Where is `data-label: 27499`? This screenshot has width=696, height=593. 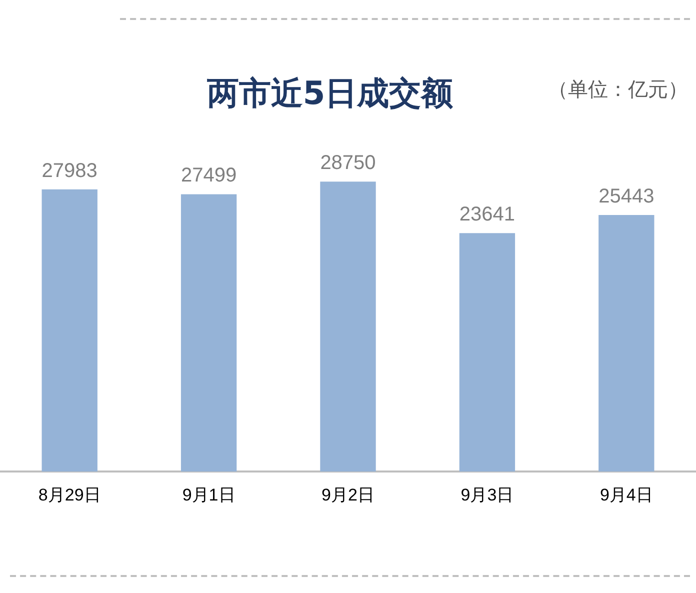 data-label: 27499 is located at coordinates (208, 175).